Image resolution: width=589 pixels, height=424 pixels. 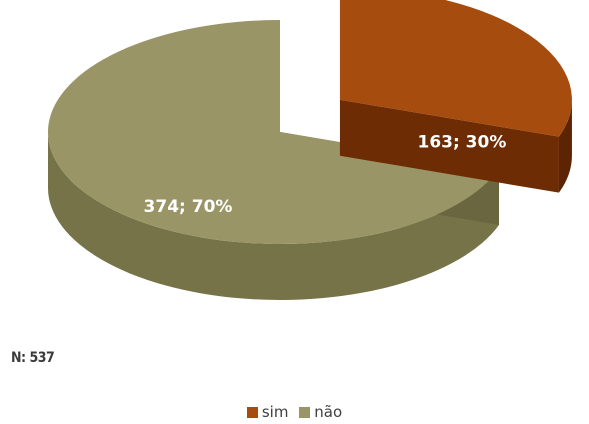 I want to click on legend-item-nao: não, so click(x=320, y=412).